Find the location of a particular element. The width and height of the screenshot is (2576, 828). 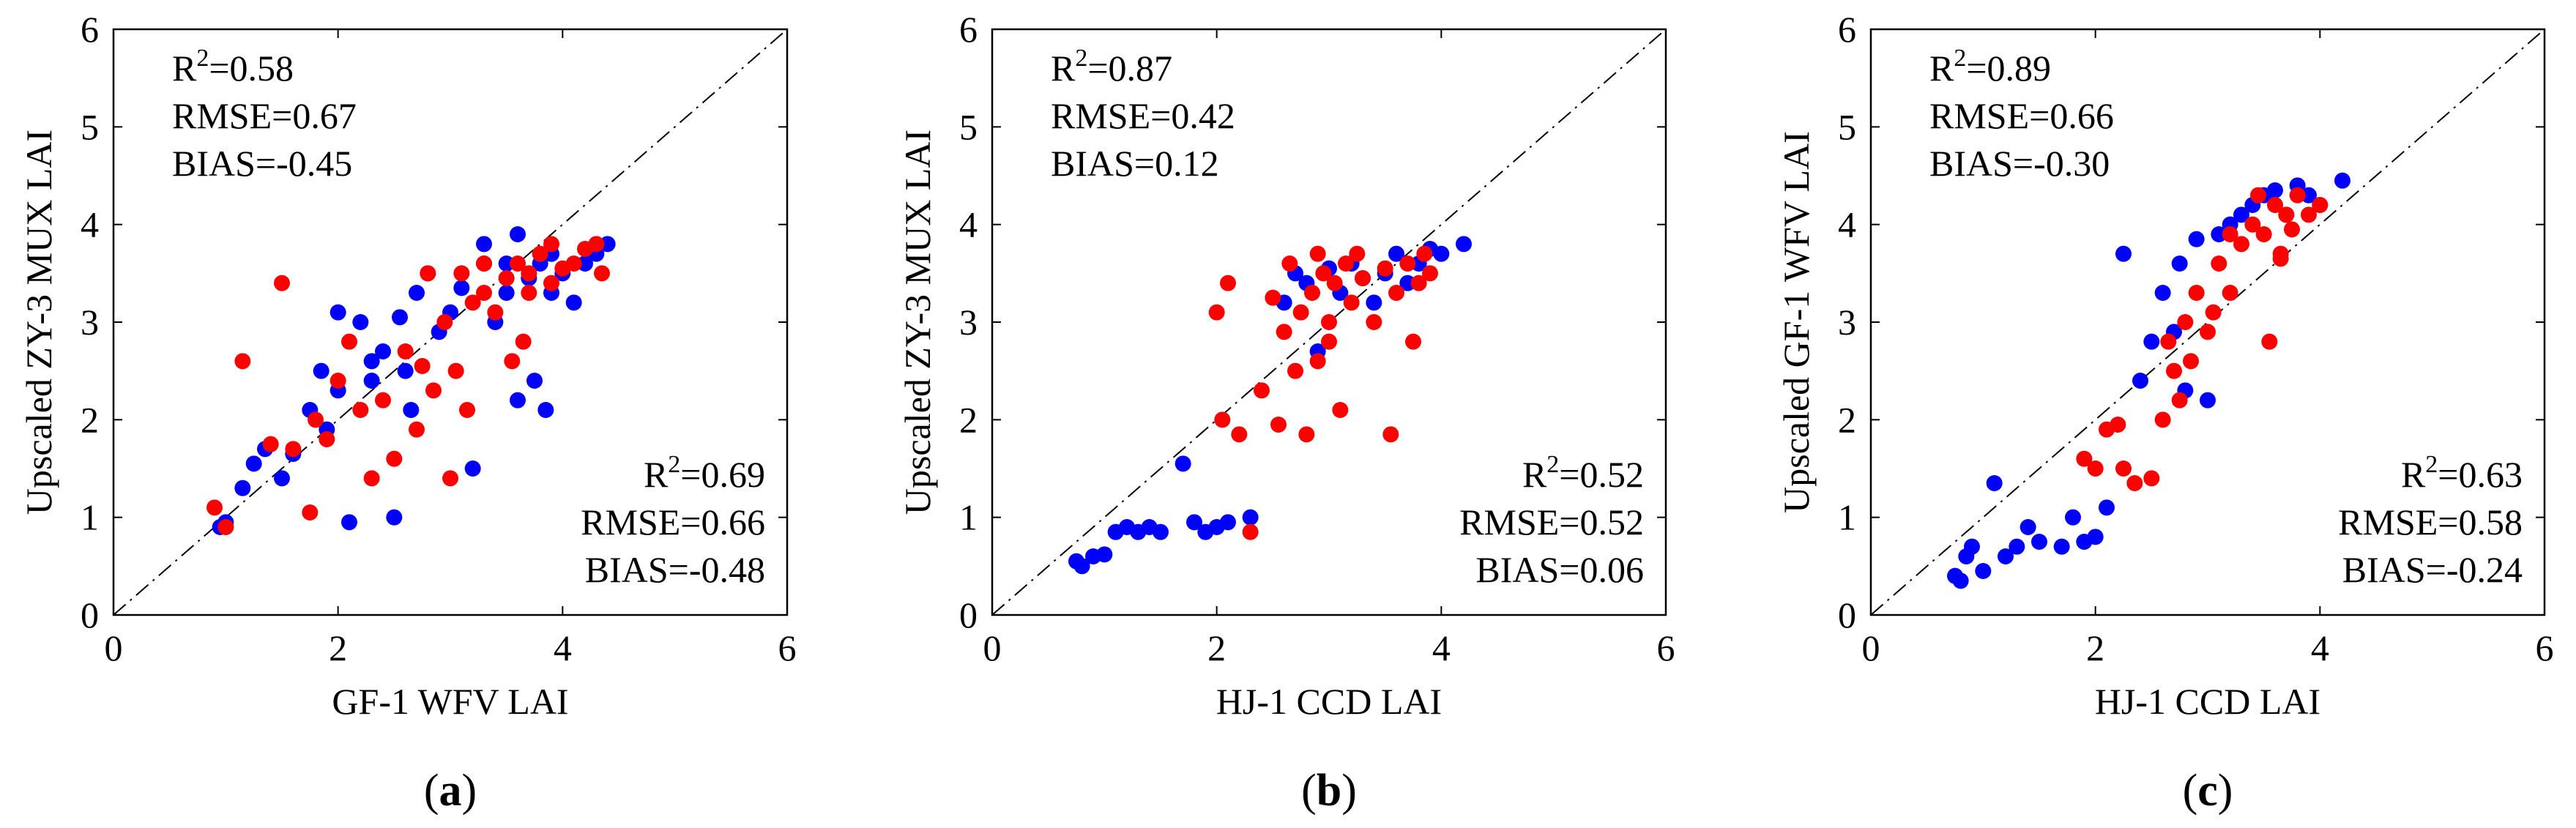

x-tick-label: 0 is located at coordinates (1871, 648).